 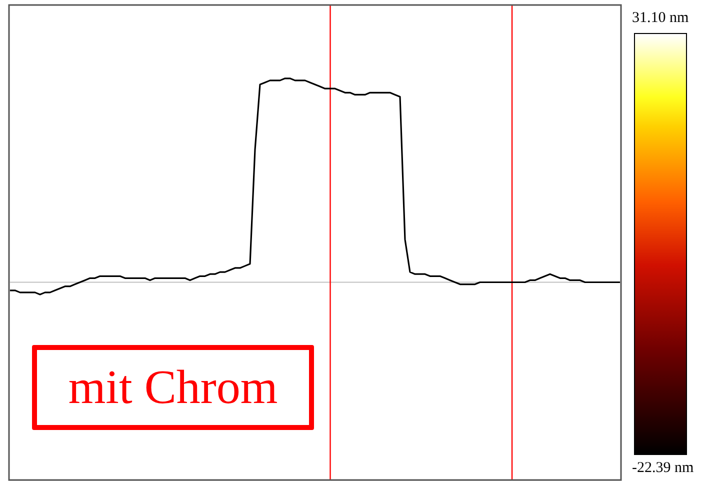 What do you see at coordinates (660, 18) in the screenshot?
I see `text: 31.10 nm` at bounding box center [660, 18].